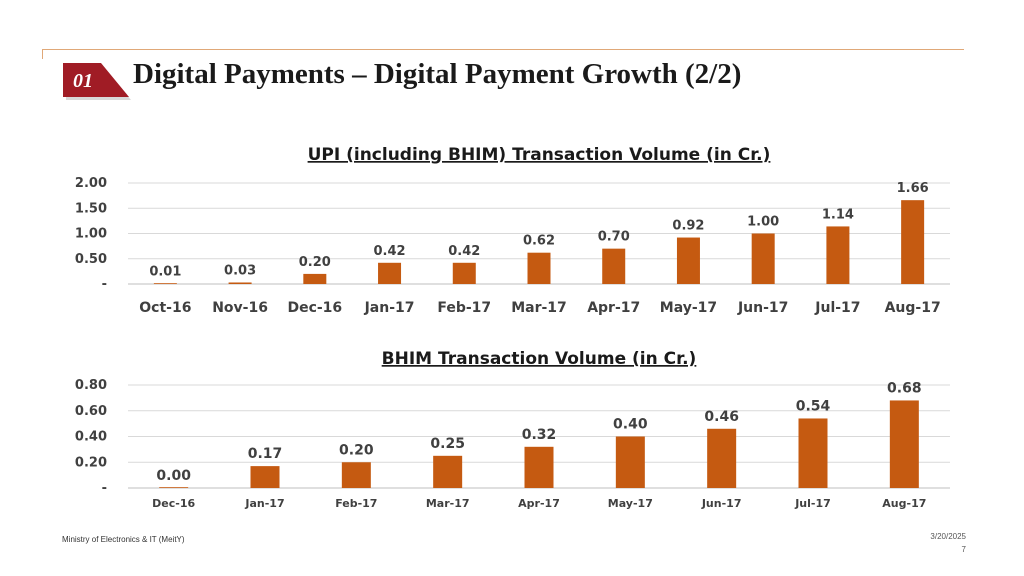 The height and width of the screenshot is (576, 1024). I want to click on y-tick-label: 2.00, so click(91, 183).